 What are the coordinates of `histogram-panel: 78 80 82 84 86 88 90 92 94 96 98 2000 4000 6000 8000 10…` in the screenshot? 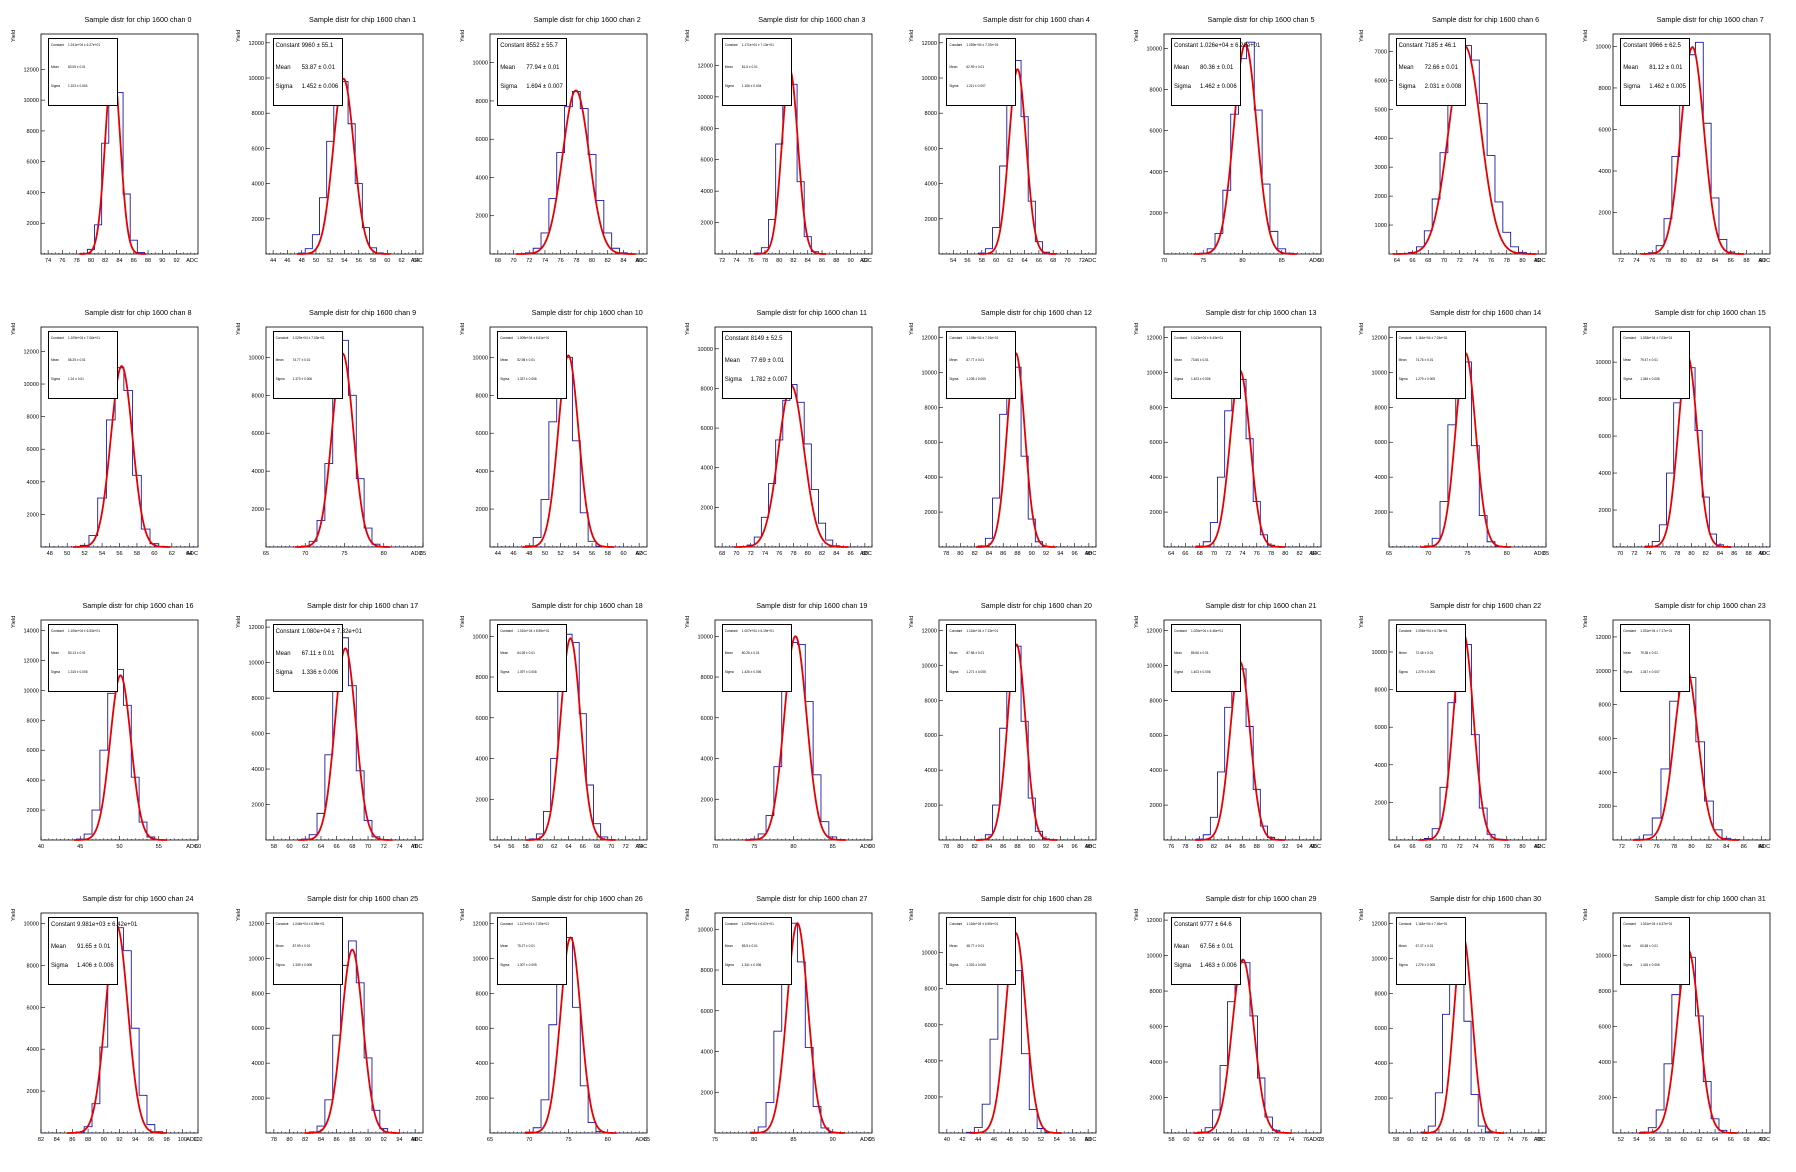 It's located at (1016, 731).